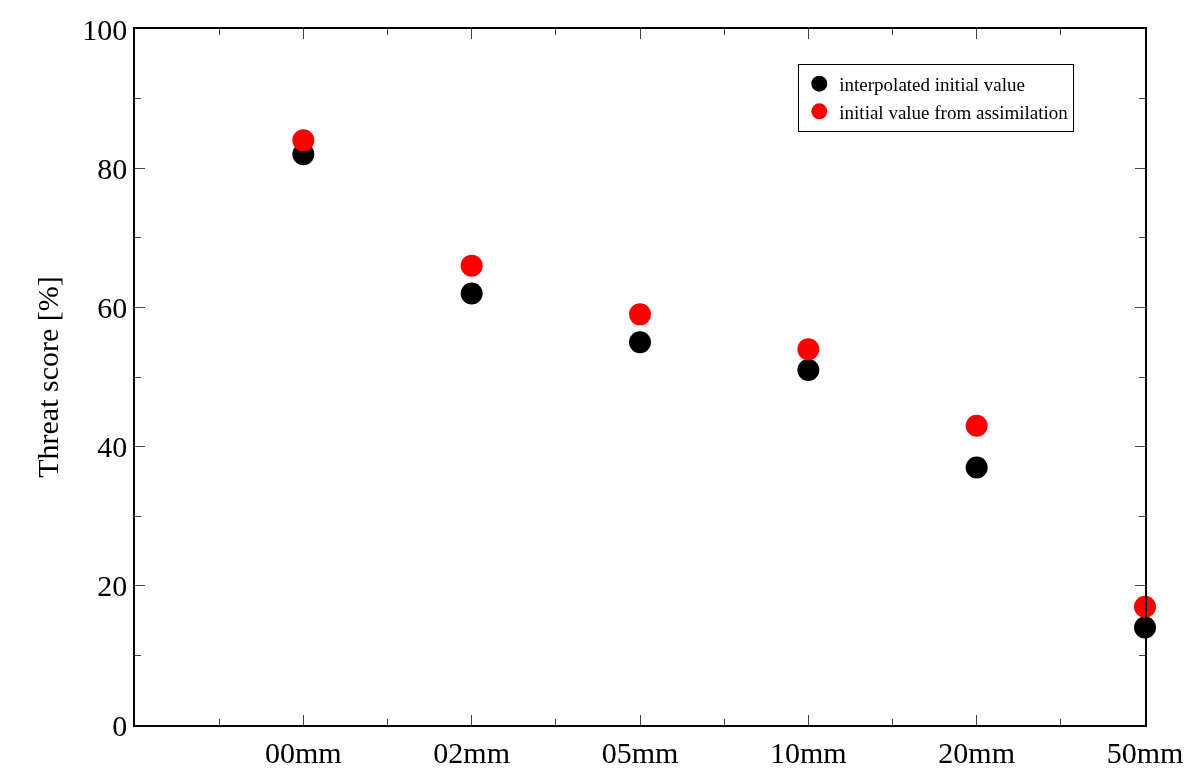  What do you see at coordinates (105, 29) in the screenshot?
I see `y-tick-label: 100` at bounding box center [105, 29].